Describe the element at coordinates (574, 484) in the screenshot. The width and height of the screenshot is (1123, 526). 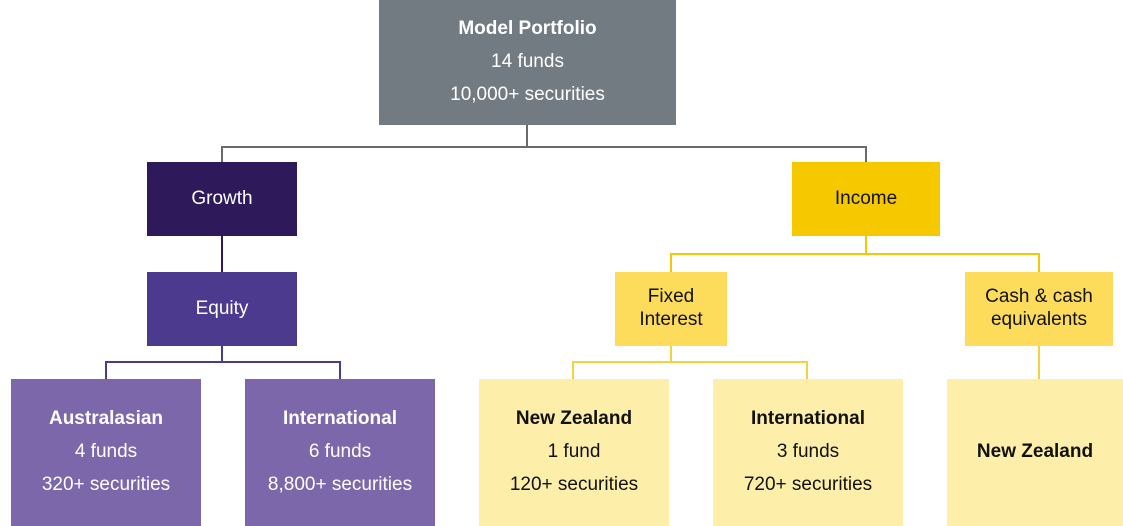
I see `node-detail: 120+ securities` at that location.